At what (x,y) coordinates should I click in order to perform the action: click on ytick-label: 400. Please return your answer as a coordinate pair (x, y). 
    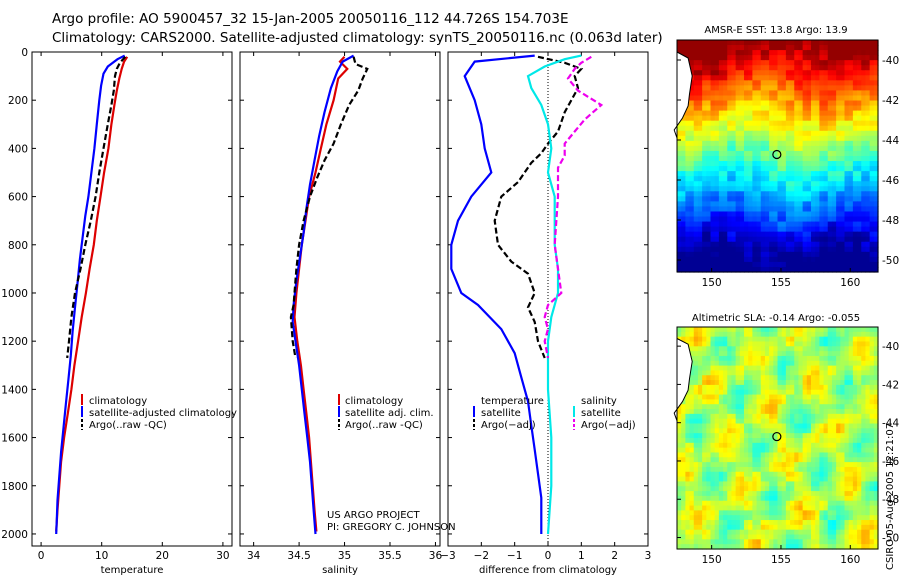
    Looking at the image, I should click on (18, 149).